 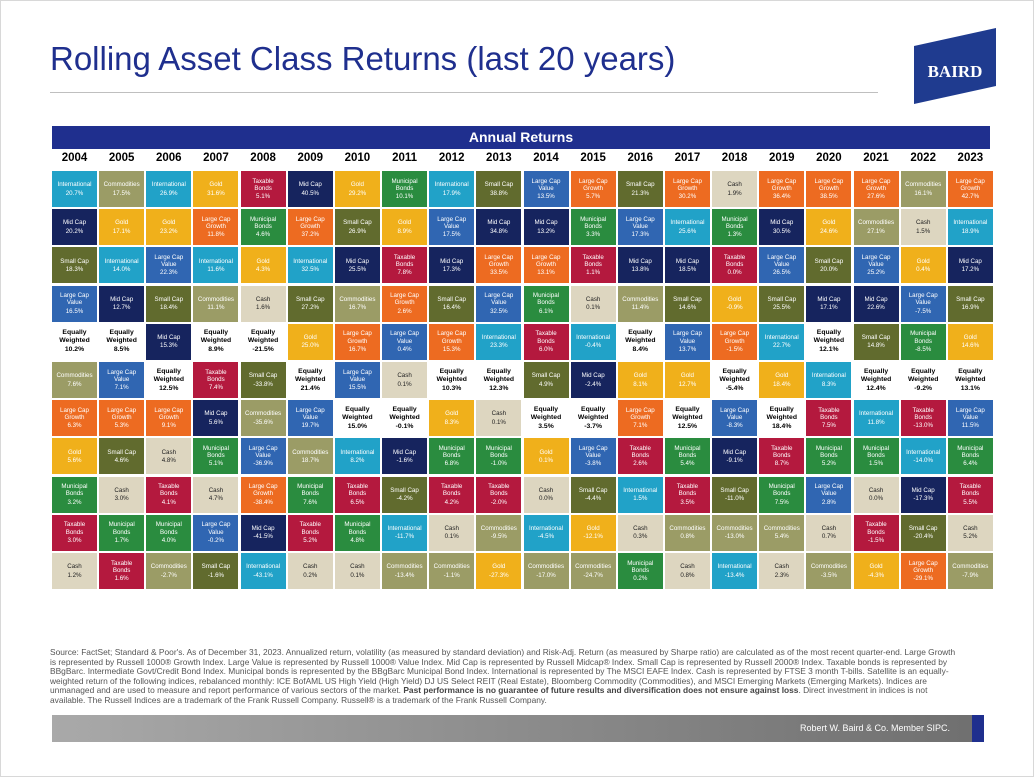 What do you see at coordinates (452, 487) in the screenshot?
I see `asset-class-label: Taxable` at bounding box center [452, 487].